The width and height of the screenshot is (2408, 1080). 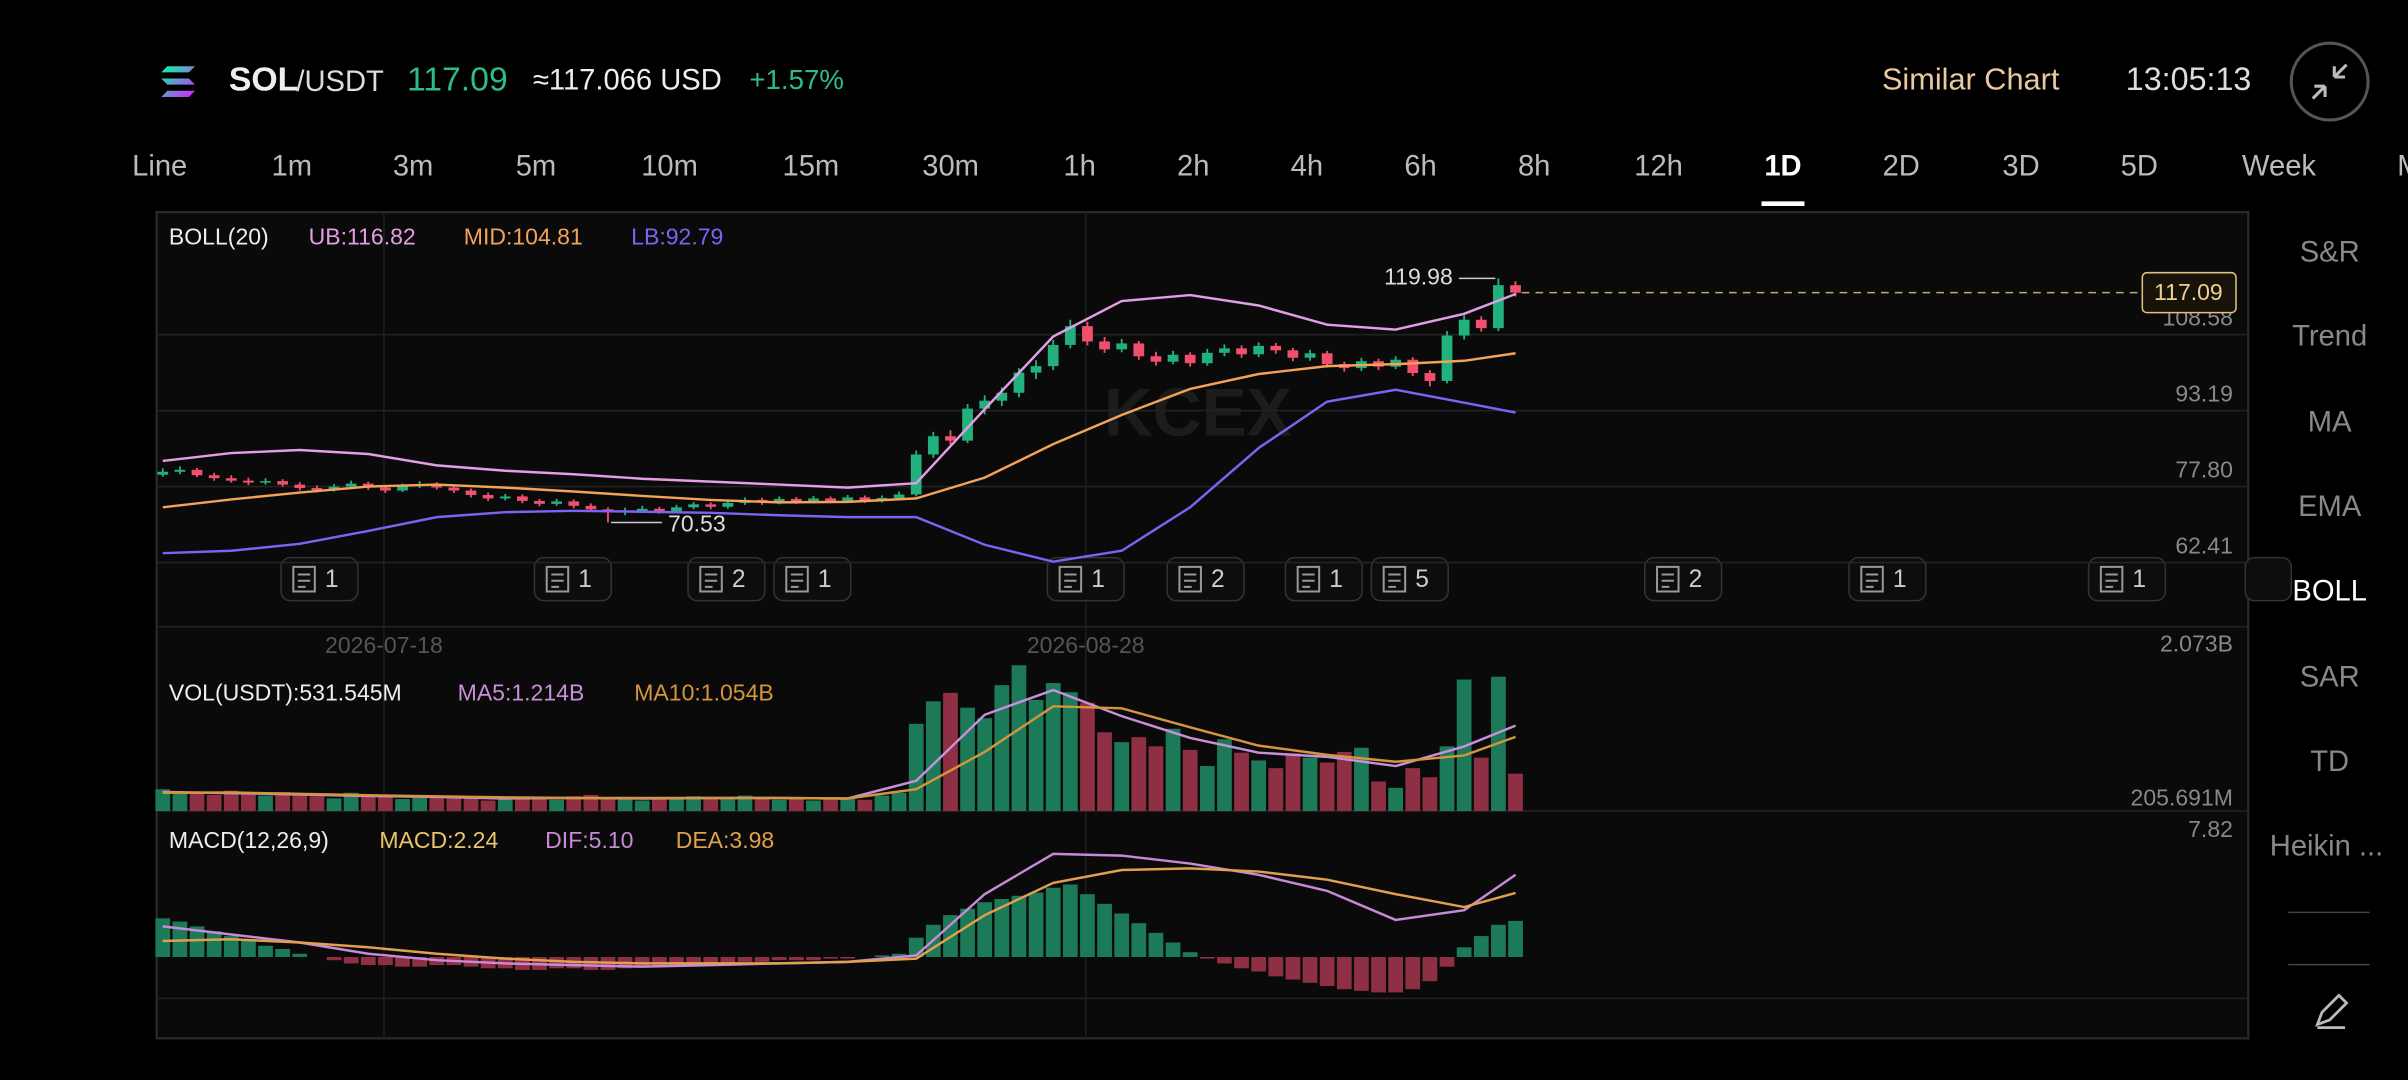 I want to click on timeframe-tab: Week, so click(x=2279, y=166).